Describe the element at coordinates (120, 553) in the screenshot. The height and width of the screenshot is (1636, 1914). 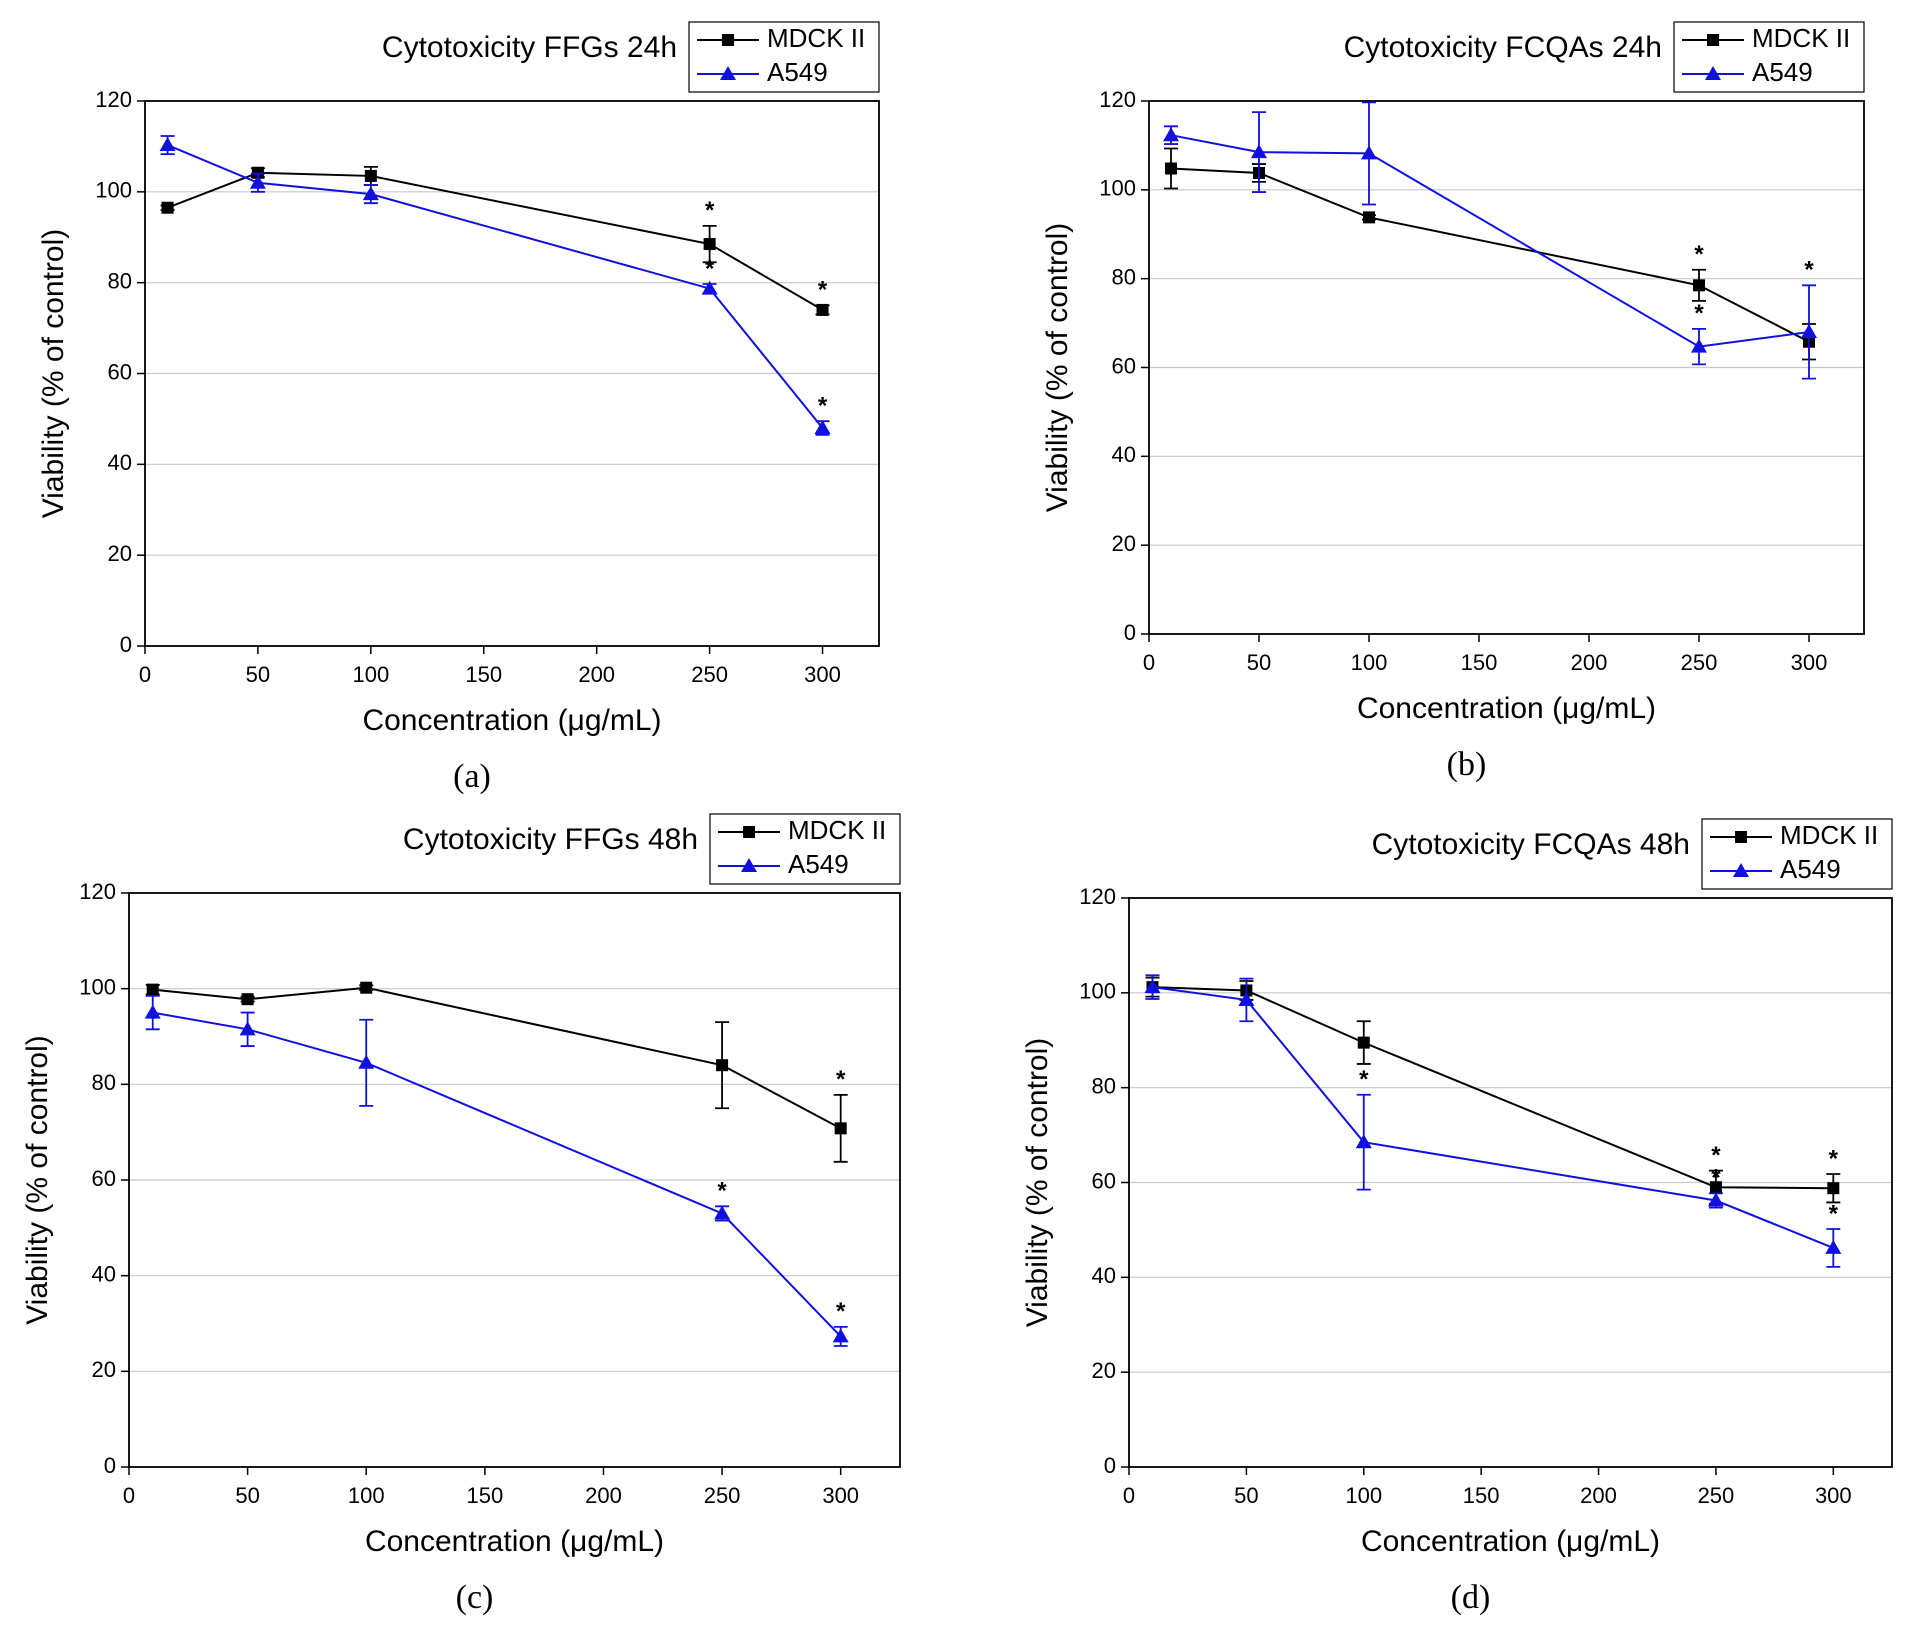
I see `y-tick-label: 20` at that location.